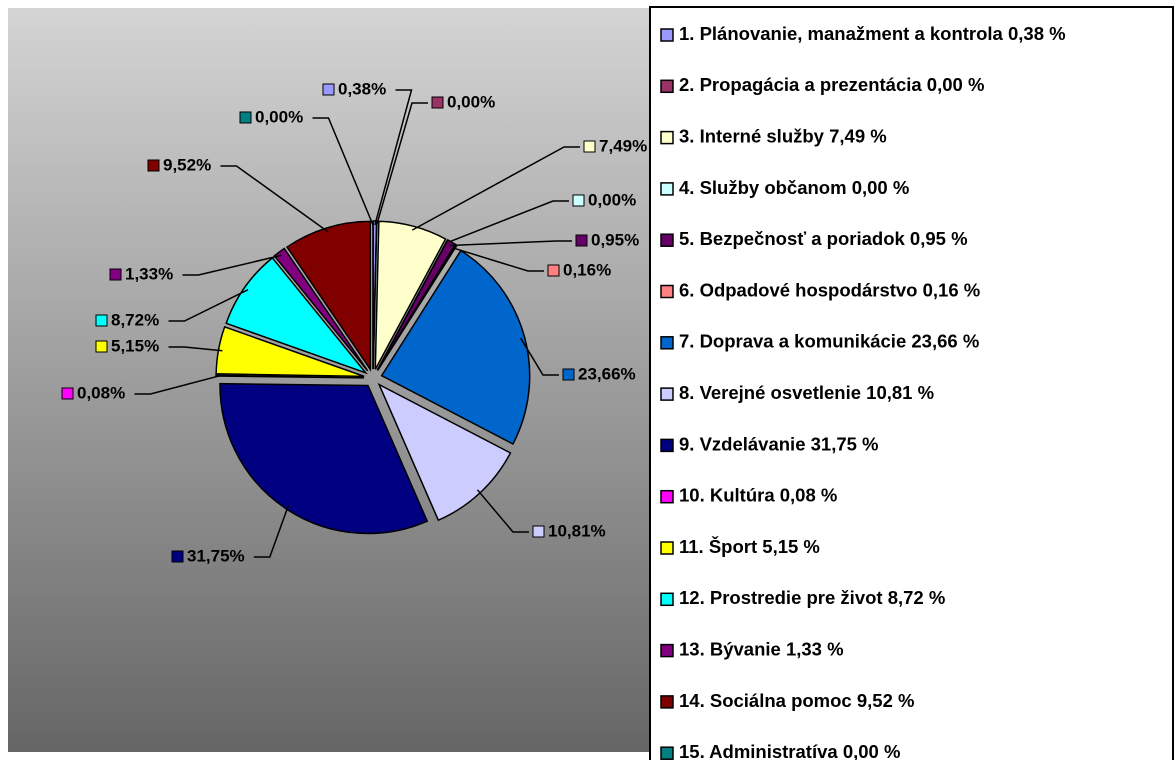 This screenshot has width=1174, height=760. I want to click on legend-label: 7. Doprava a komunikácie 23,66 %, so click(829, 341).